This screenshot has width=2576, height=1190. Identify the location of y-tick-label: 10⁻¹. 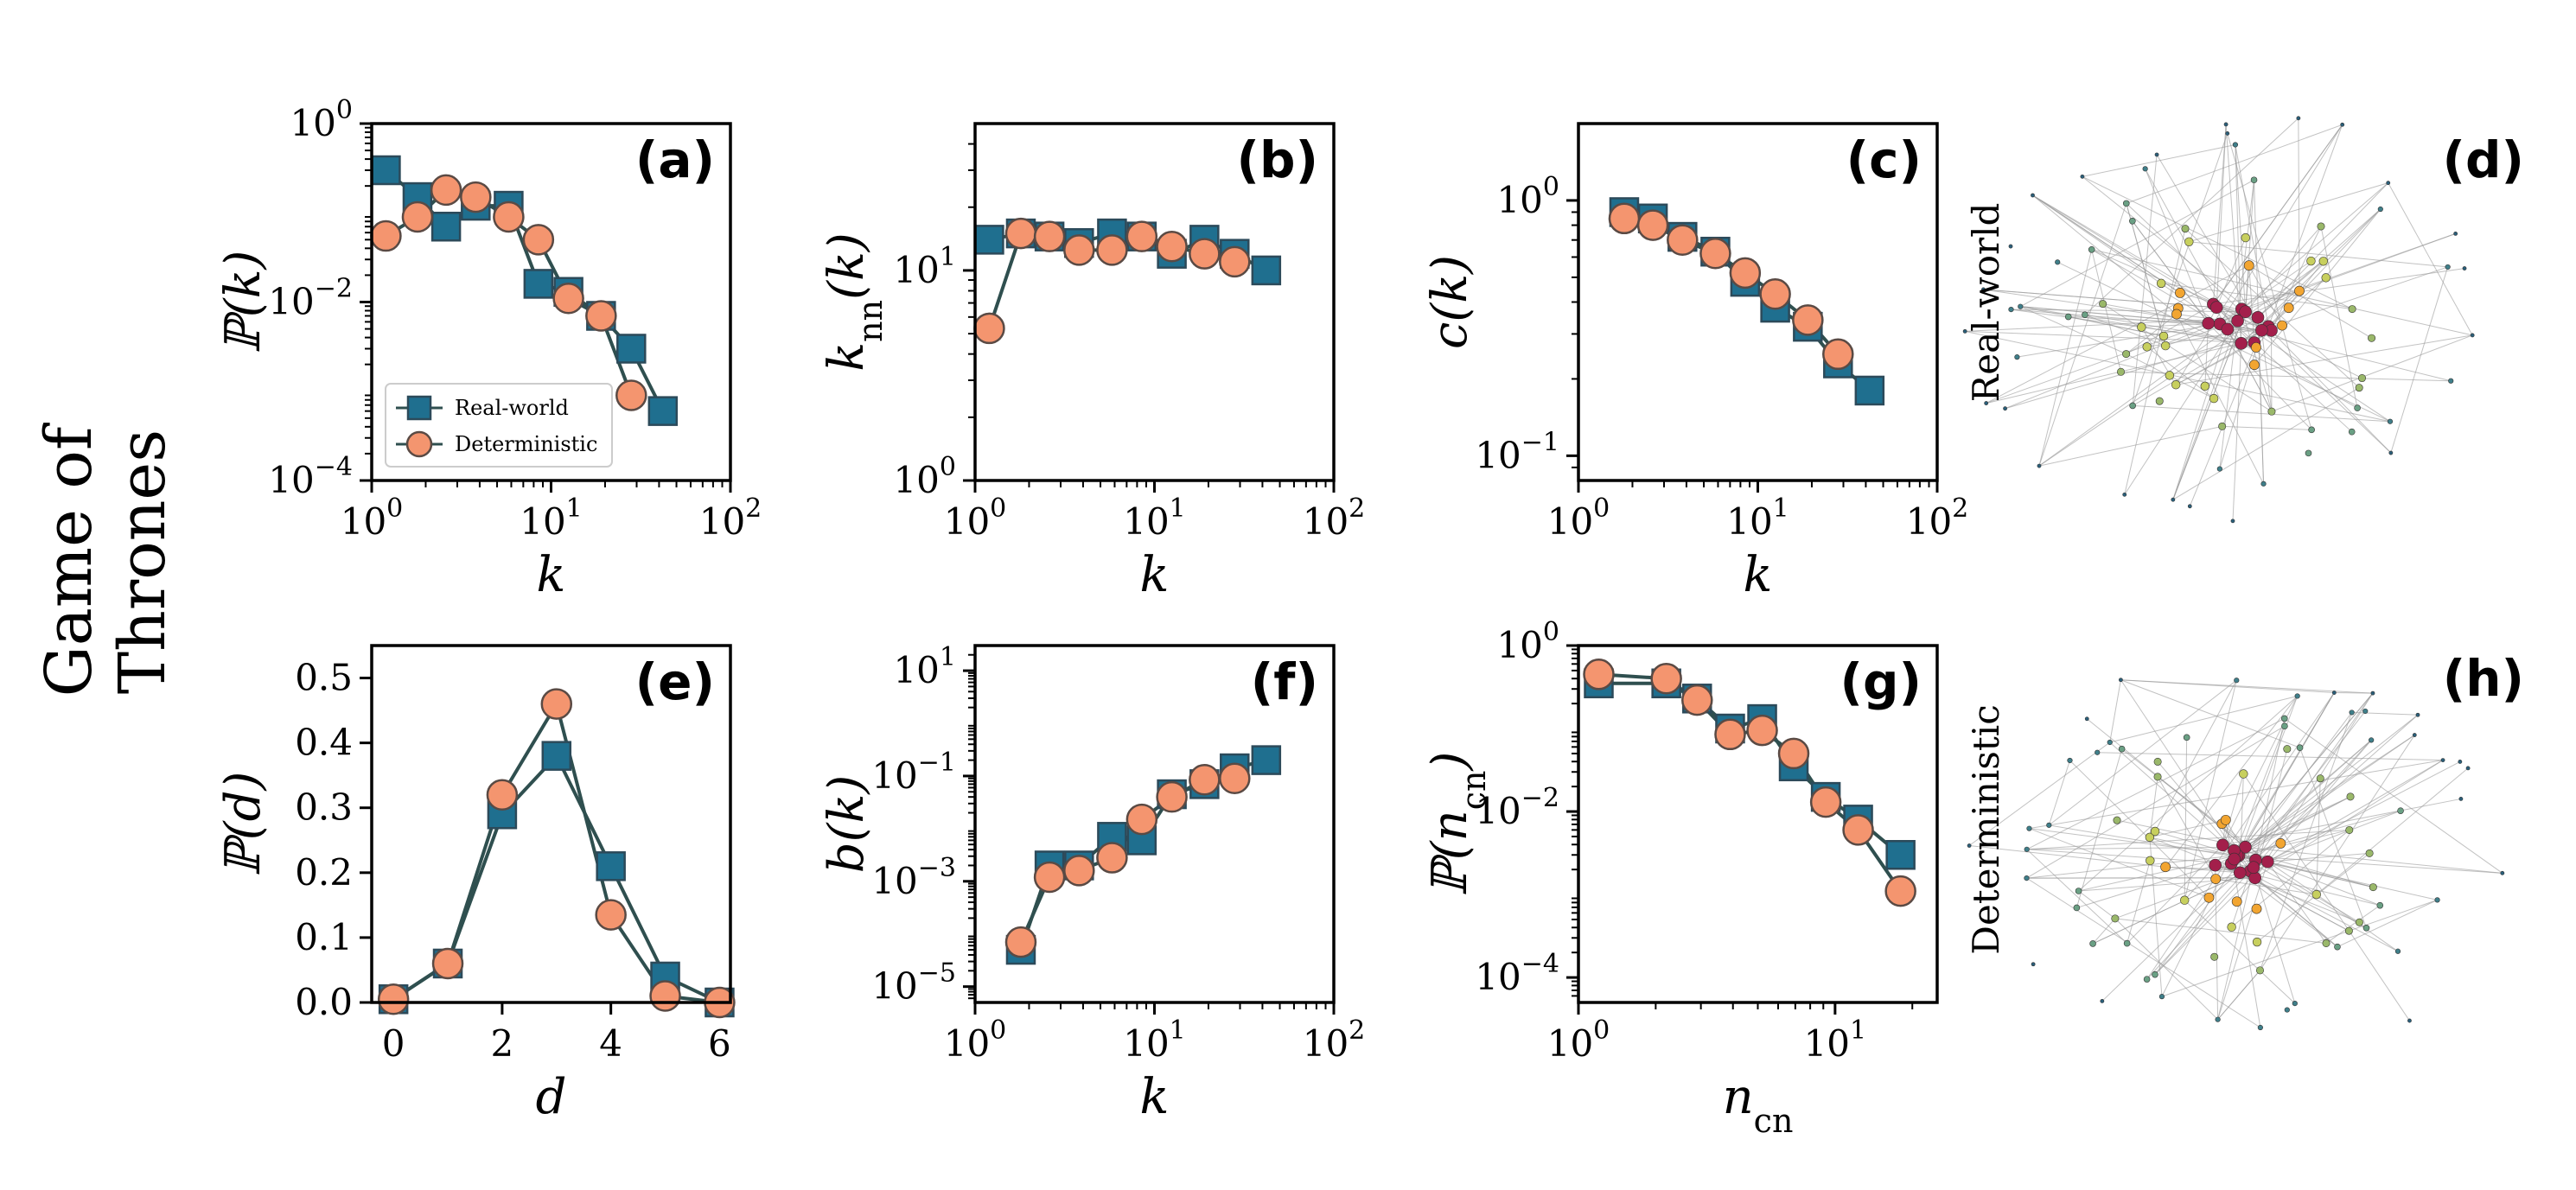
(913, 772).